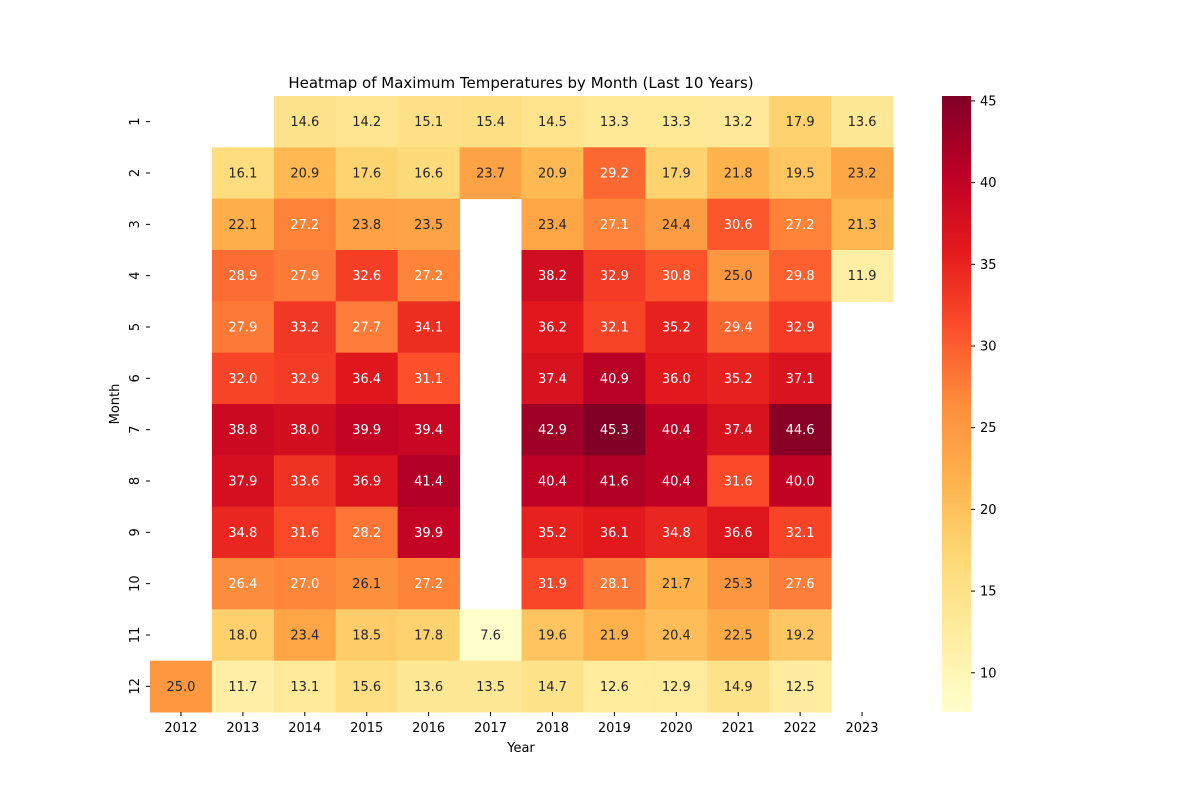  Describe the element at coordinates (676, 225) in the screenshot. I see `cell-label: 24.4` at that location.